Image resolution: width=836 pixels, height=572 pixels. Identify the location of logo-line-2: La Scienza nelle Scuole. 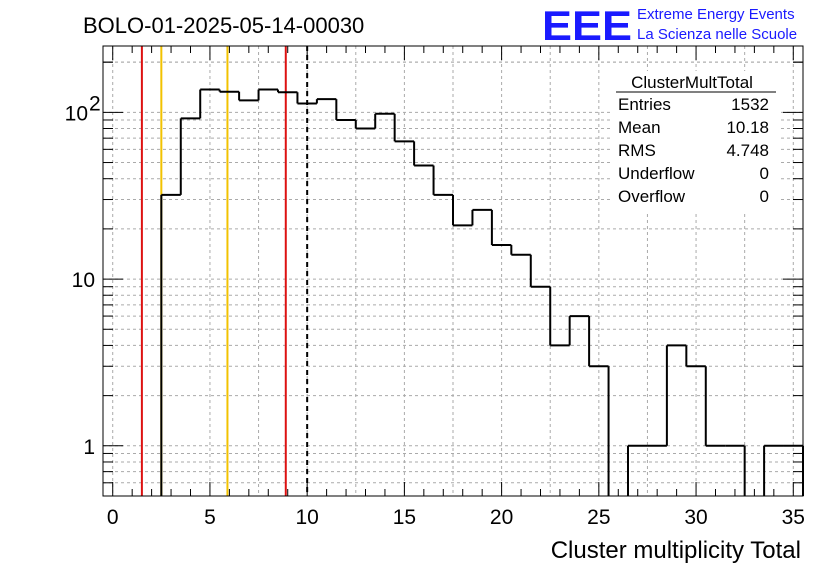
(717, 34).